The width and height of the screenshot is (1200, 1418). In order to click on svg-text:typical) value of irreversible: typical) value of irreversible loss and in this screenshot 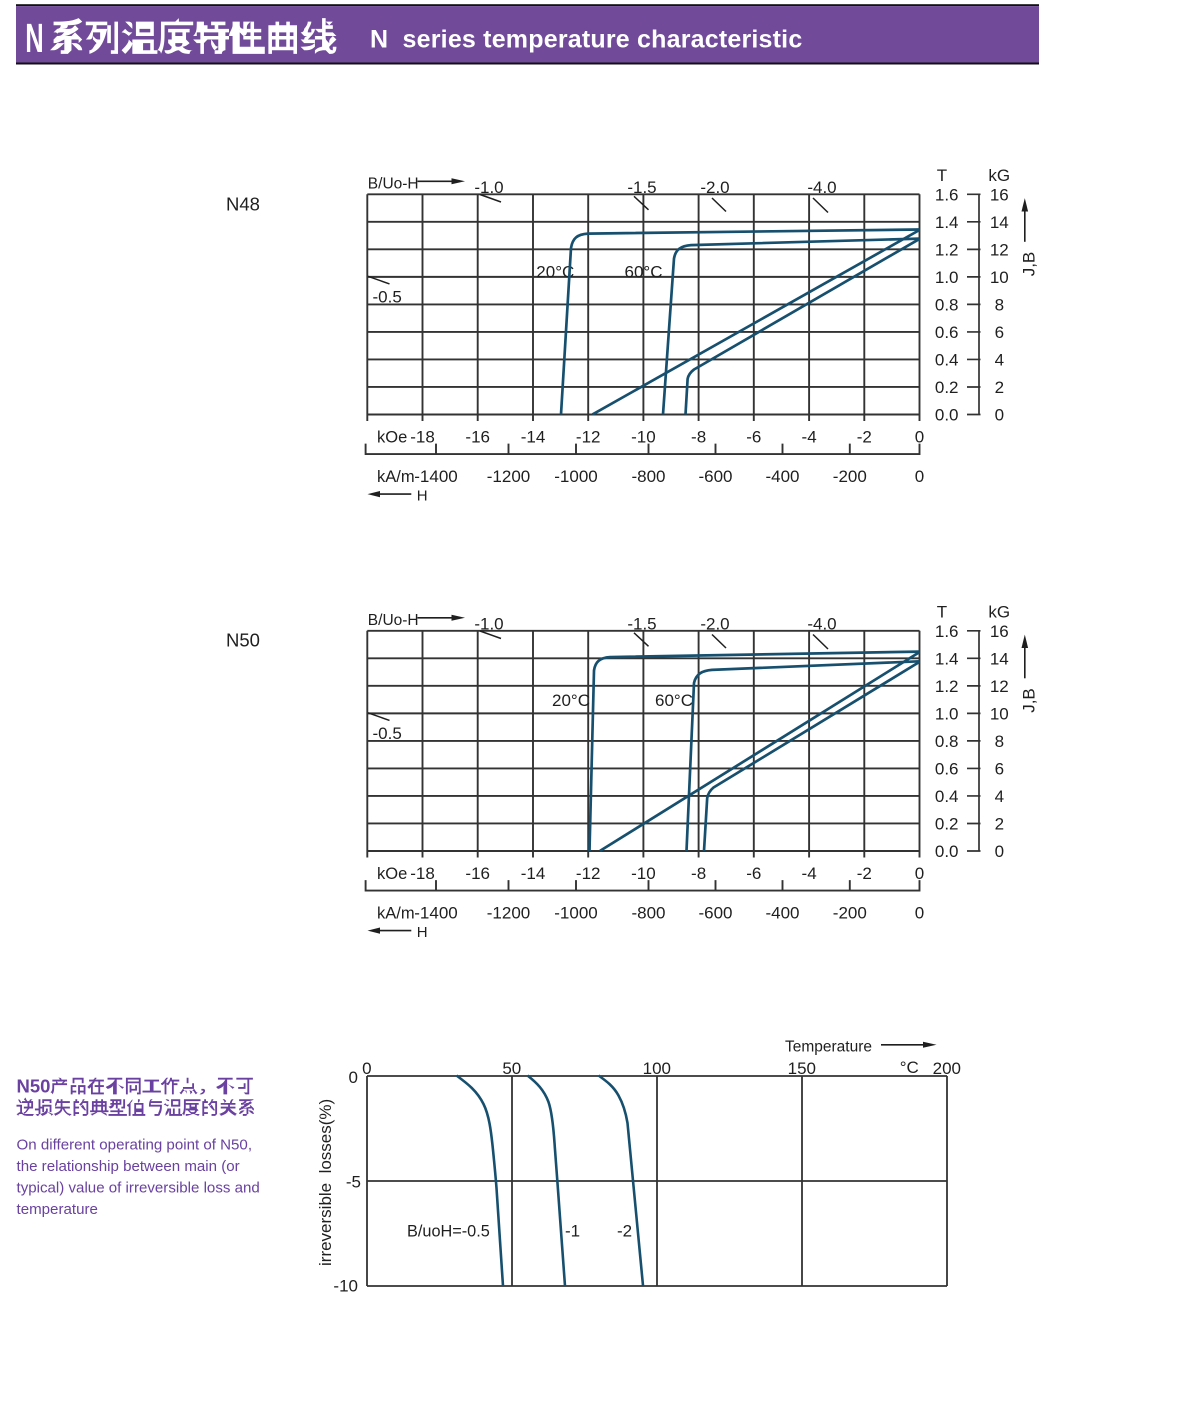, I will do `click(138, 1188)`.